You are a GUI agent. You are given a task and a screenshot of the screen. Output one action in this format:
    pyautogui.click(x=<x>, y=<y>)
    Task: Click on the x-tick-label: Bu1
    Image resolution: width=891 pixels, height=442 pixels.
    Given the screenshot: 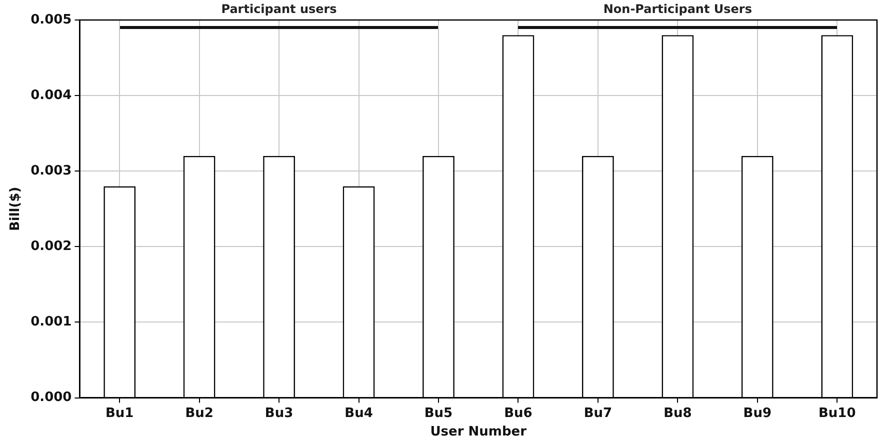 What is the action you would take?
    pyautogui.click(x=119, y=413)
    